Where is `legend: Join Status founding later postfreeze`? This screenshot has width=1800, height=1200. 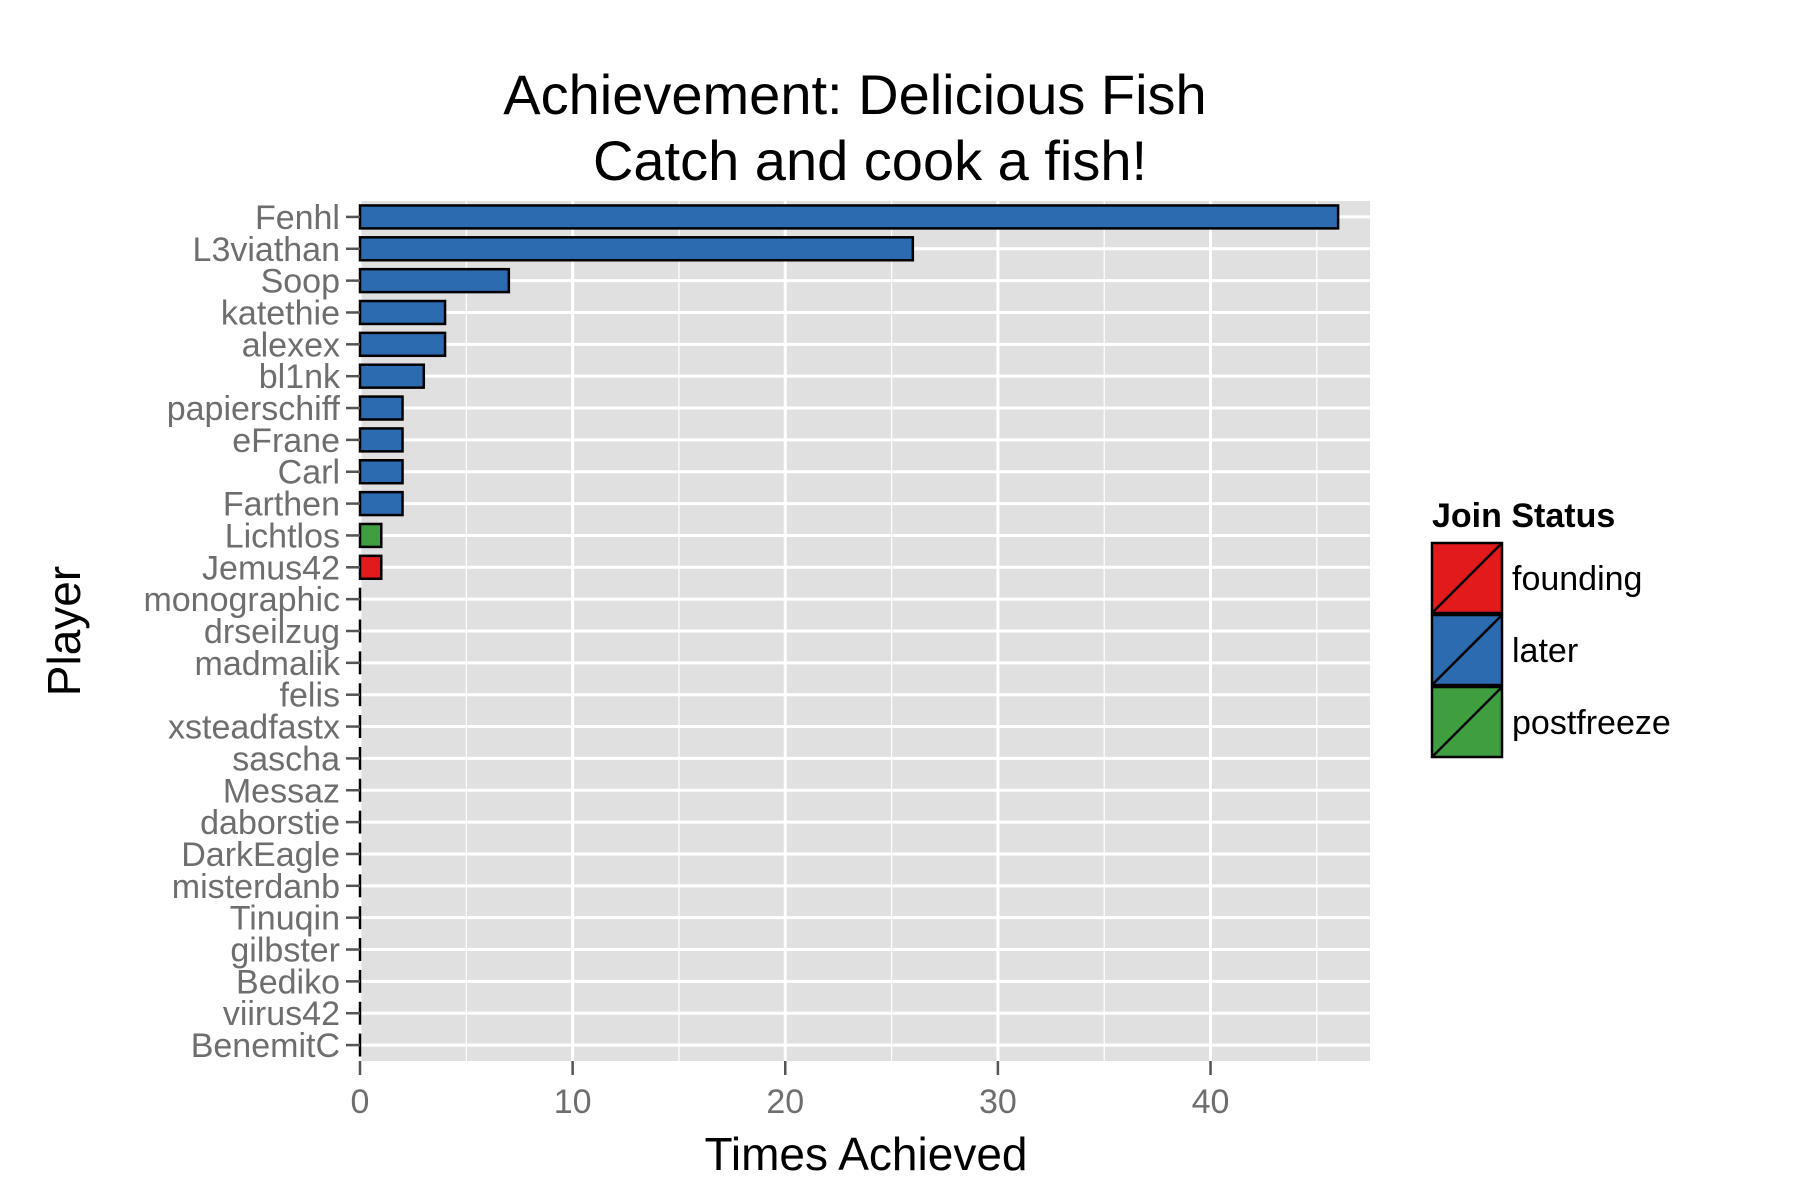
legend: Join Status founding later postfreeze is located at coordinates (1550, 628).